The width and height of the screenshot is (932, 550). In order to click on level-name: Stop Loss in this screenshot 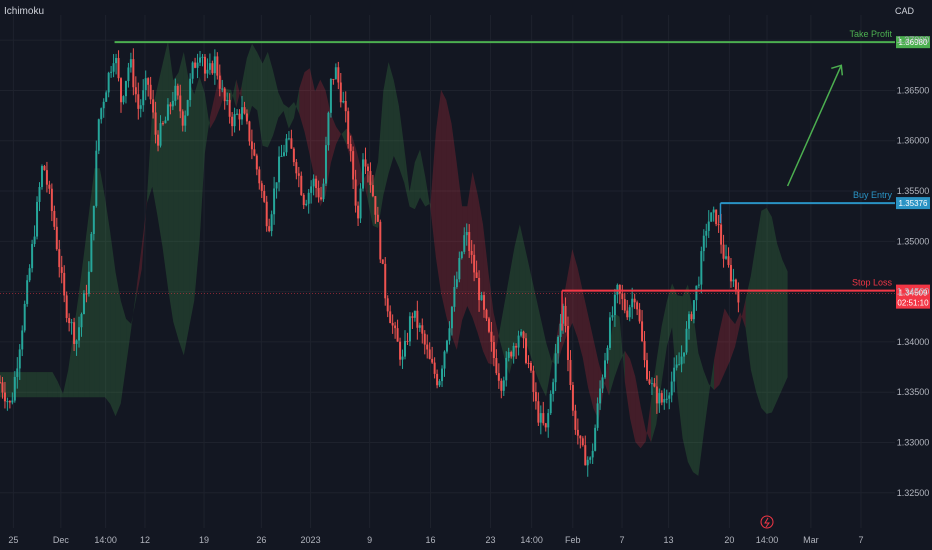, I will do `click(872, 283)`.